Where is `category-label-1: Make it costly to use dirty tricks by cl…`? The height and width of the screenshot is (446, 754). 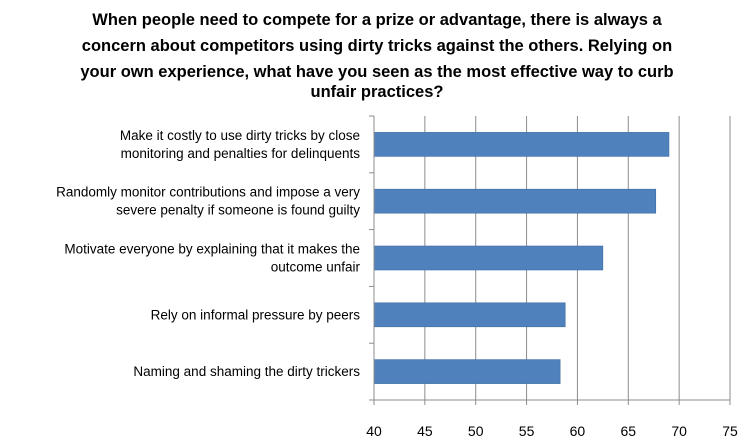 category-label-1: Make it costly to use dirty tricks by cl… is located at coordinates (240, 135).